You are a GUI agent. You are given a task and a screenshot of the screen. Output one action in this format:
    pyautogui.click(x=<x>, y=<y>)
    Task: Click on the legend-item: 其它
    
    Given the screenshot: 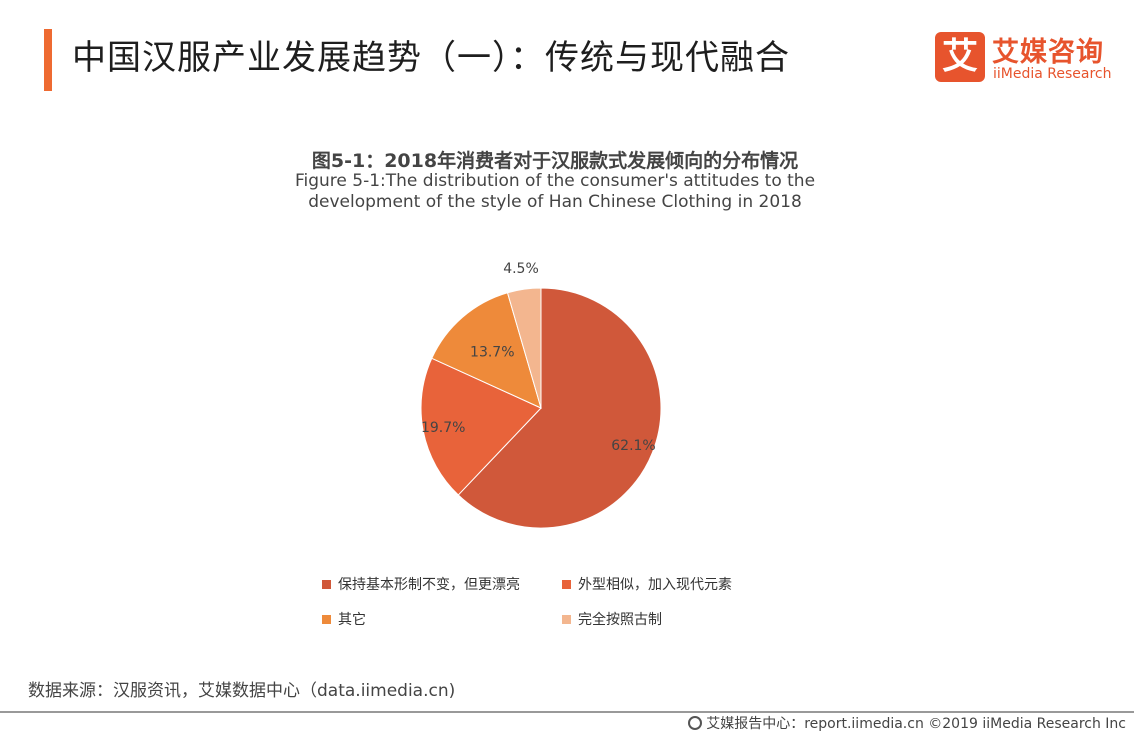 What is the action you would take?
    pyautogui.click(x=344, y=620)
    